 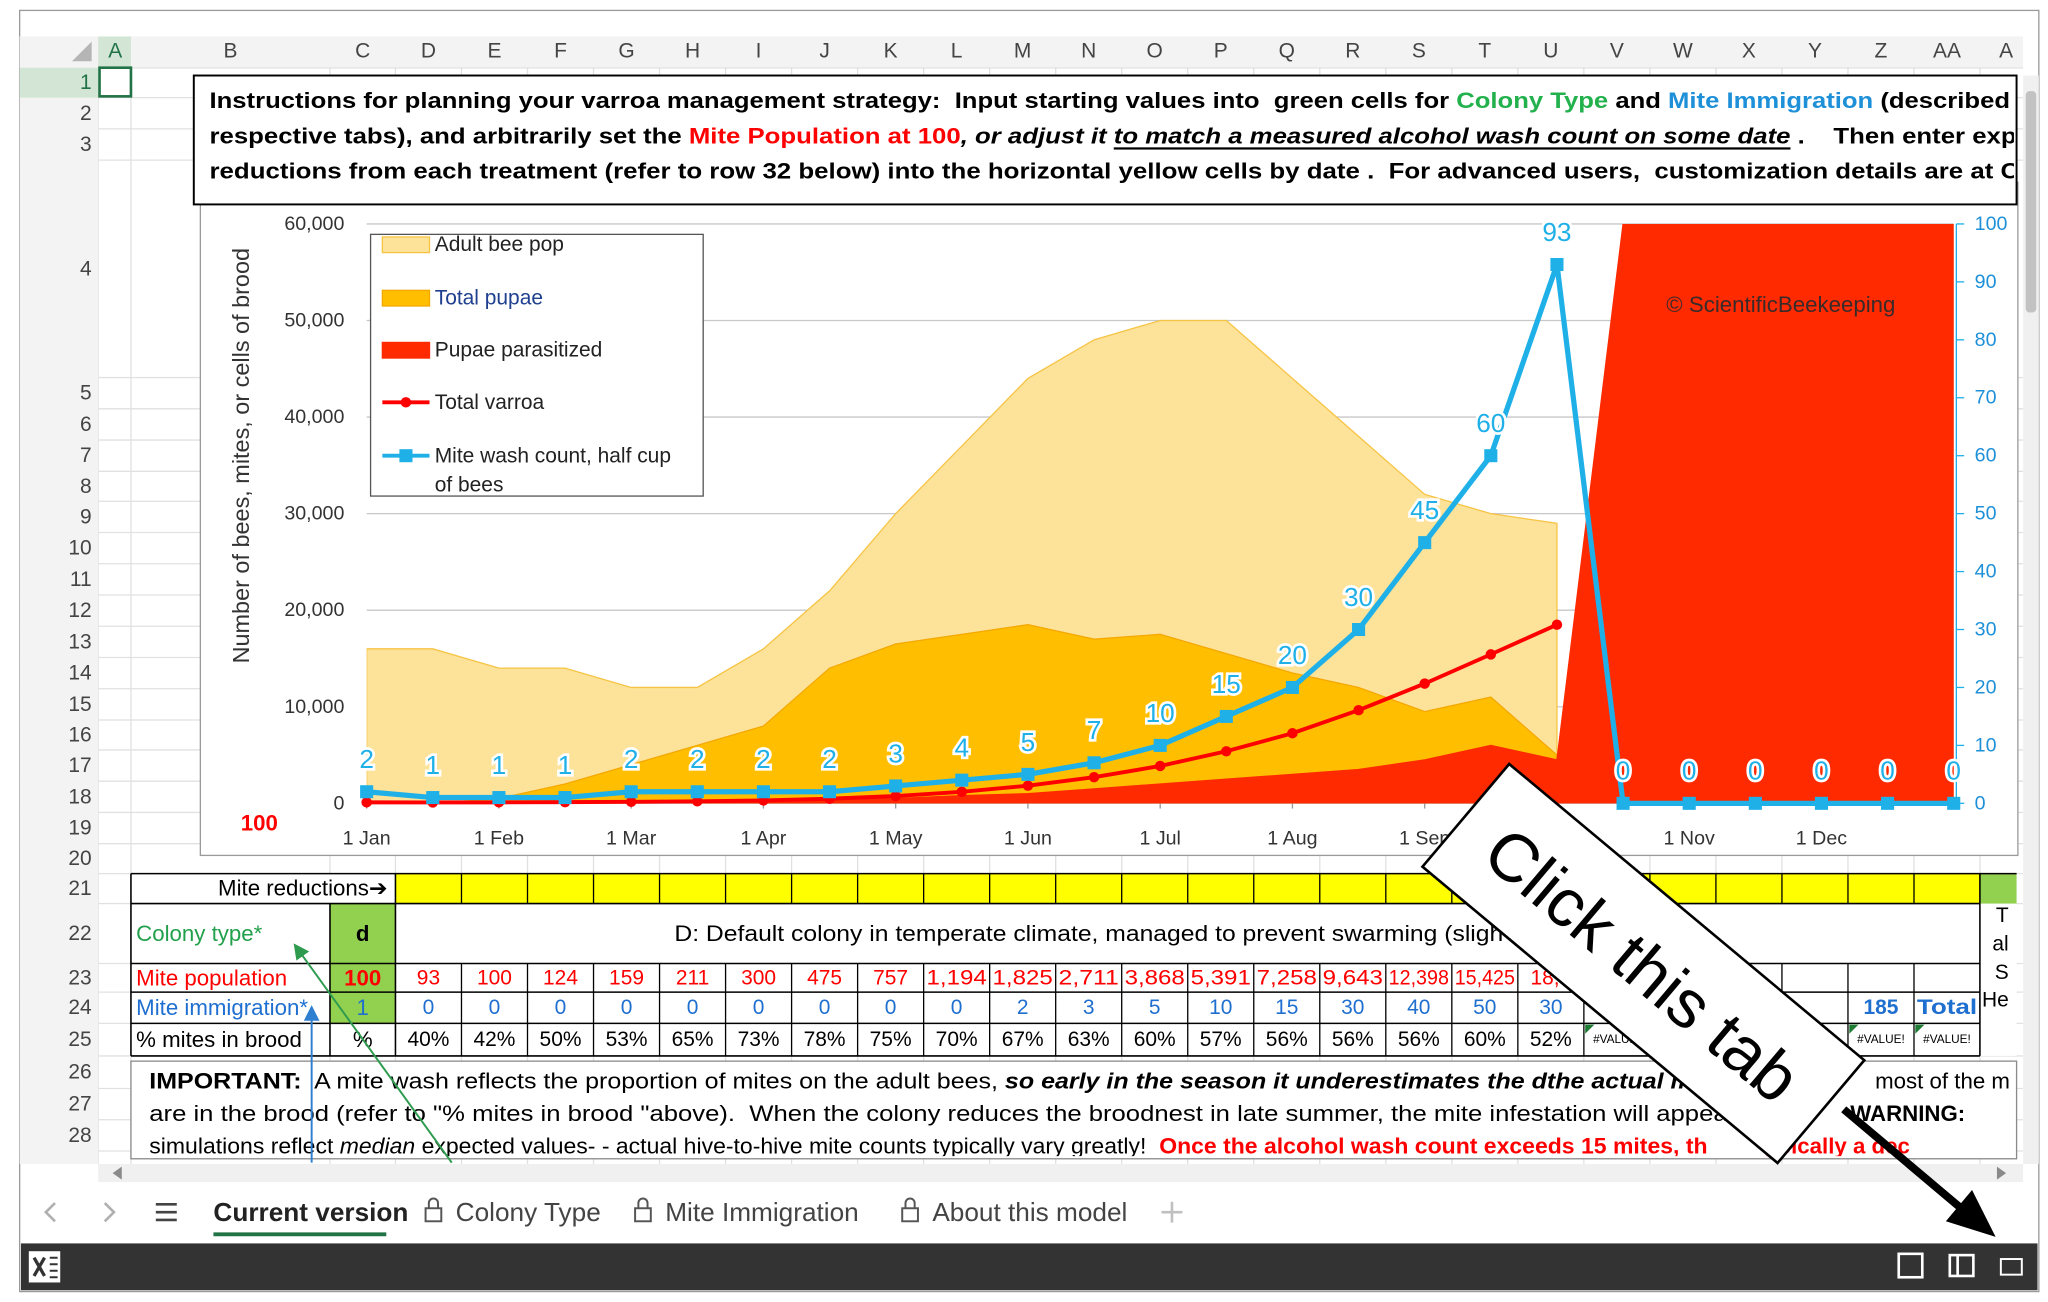 I want to click on row-label: Mite population, so click(x=211, y=977).